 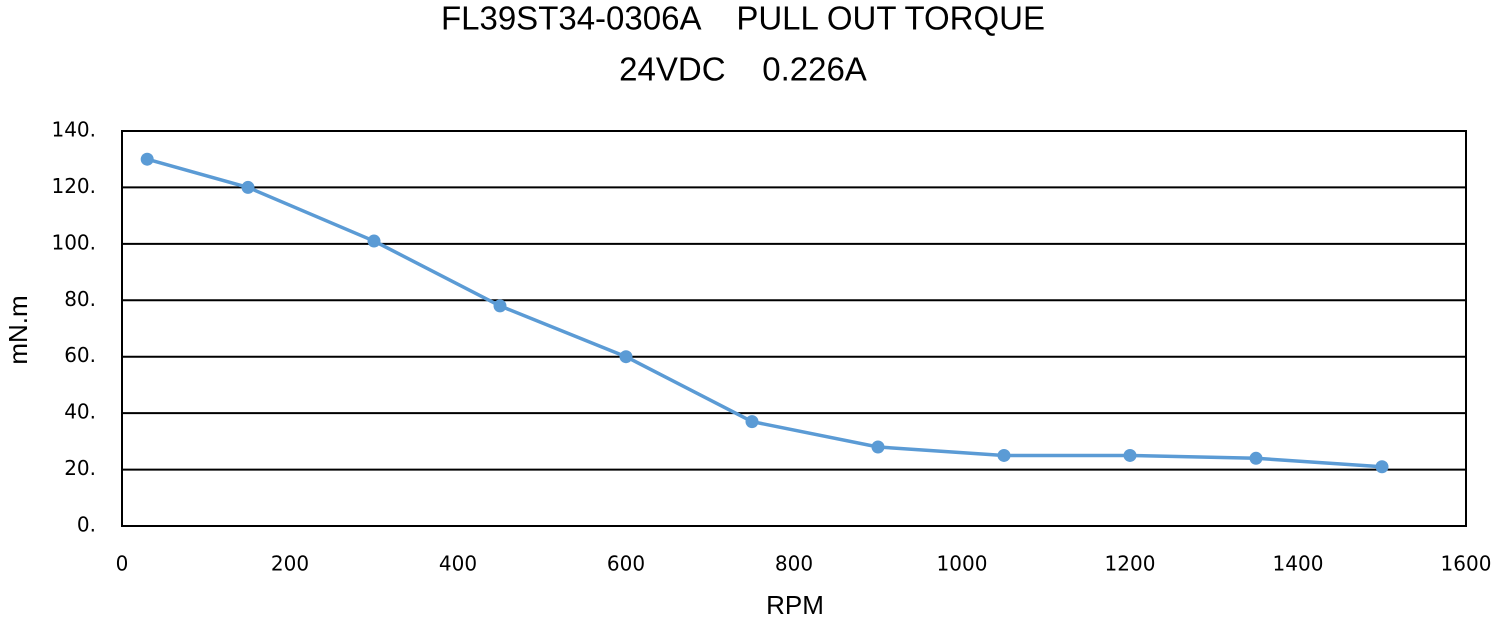 I want to click on x-tick-label: 1000, so click(x=962, y=564).